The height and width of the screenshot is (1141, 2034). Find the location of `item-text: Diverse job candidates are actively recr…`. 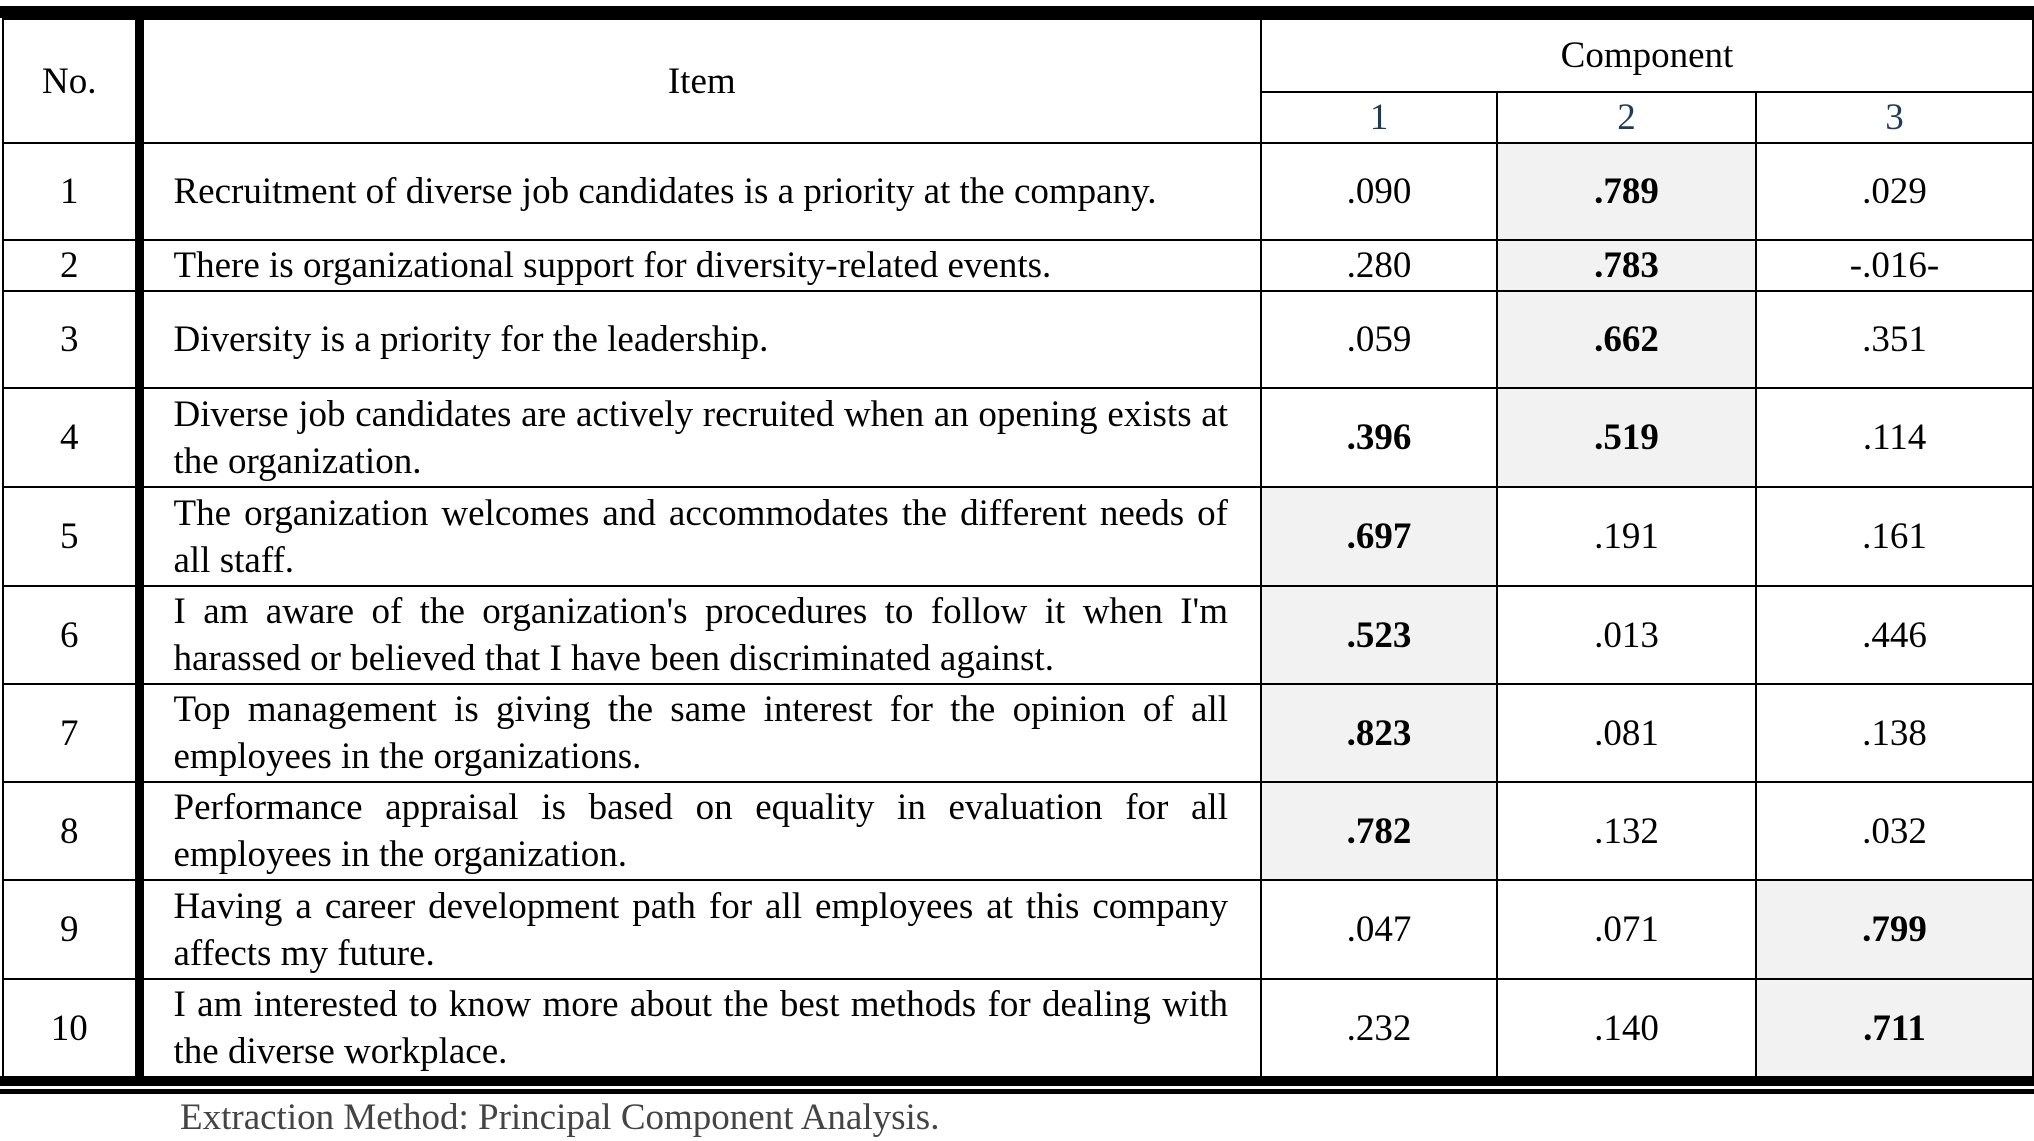

item-text: Diverse job candidates are actively recr… is located at coordinates (698, 437).